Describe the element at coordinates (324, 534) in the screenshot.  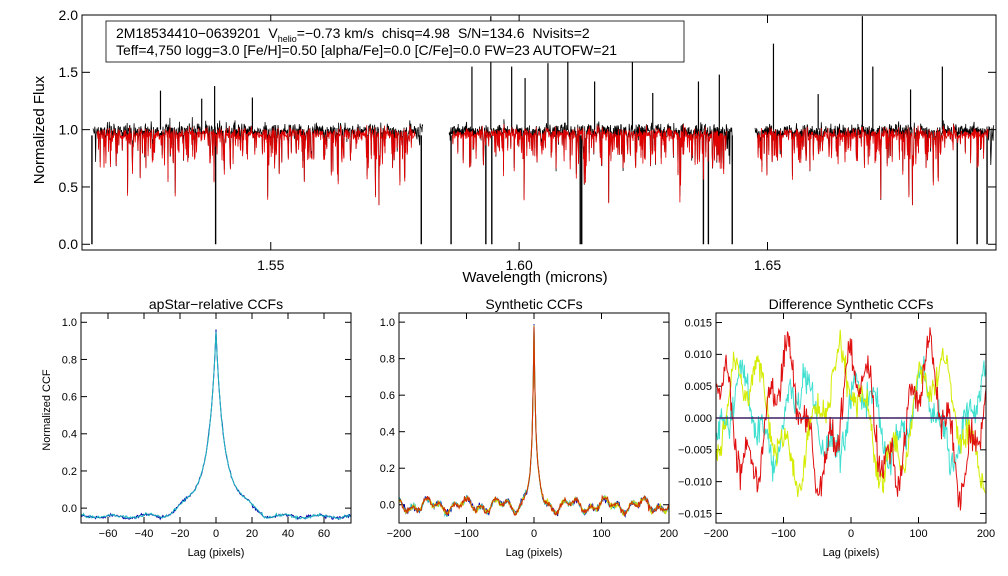
I see `x-tick-label: 60` at that location.